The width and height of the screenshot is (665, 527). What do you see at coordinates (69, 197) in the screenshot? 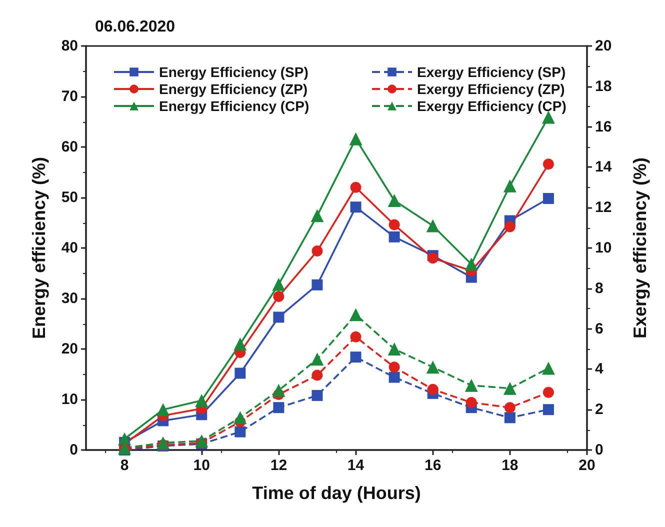
I see `y-tick-label: 50` at bounding box center [69, 197].